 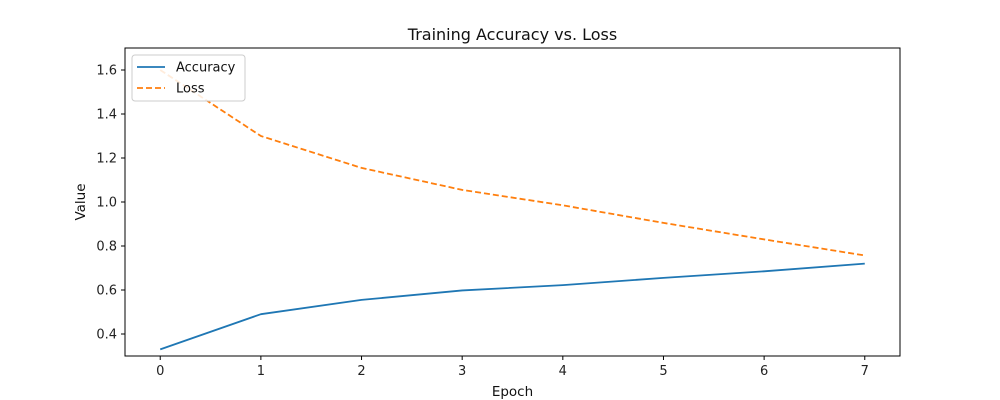 I want to click on legend: Accuracy Loss, so click(x=188, y=78).